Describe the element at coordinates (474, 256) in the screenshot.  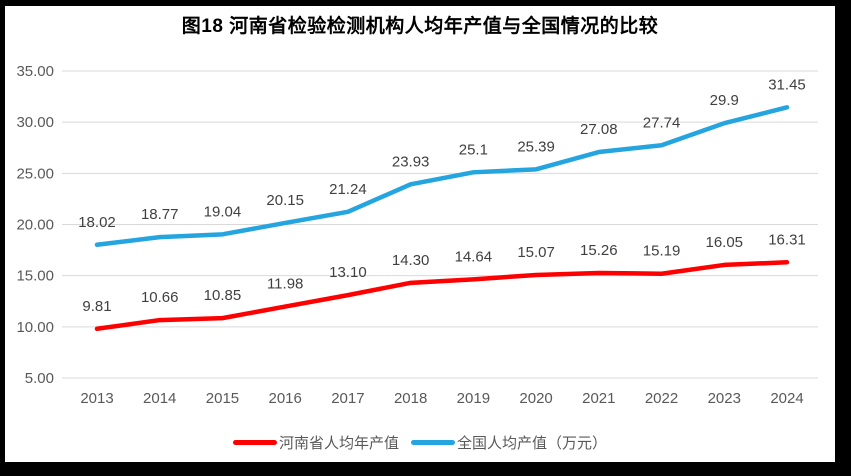
I see `data-label: 14.64` at that location.